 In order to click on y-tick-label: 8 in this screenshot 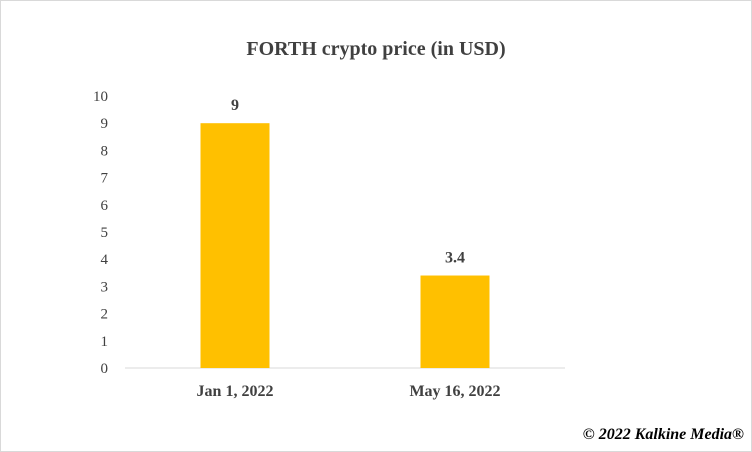, I will do `click(105, 151)`.